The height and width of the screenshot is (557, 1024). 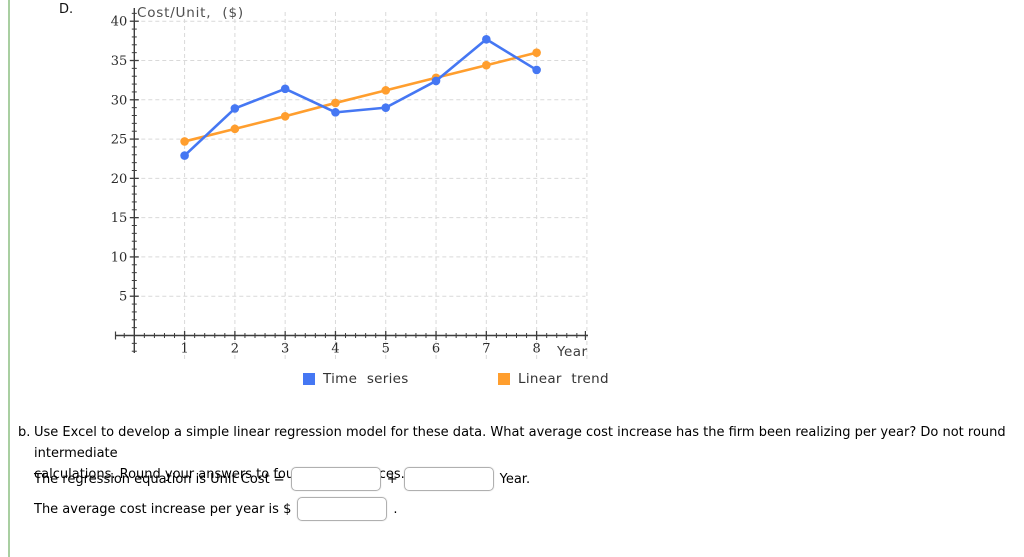 What do you see at coordinates (436, 349) in the screenshot?
I see `svg-text: 6` at bounding box center [436, 349].